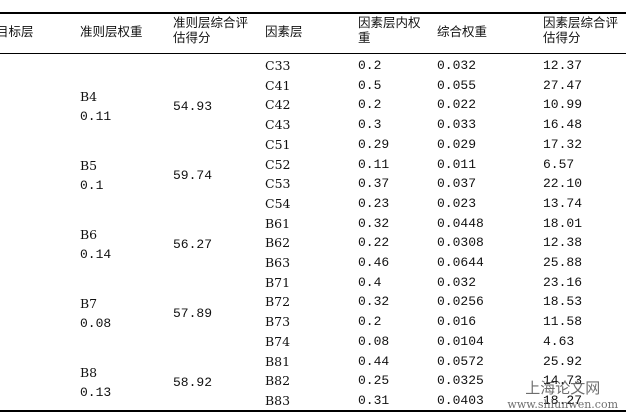 Image resolution: width=626 pixels, height=417 pixels. Describe the element at coordinates (460, 223) in the screenshot. I see `cell: 0.0448` at that location.